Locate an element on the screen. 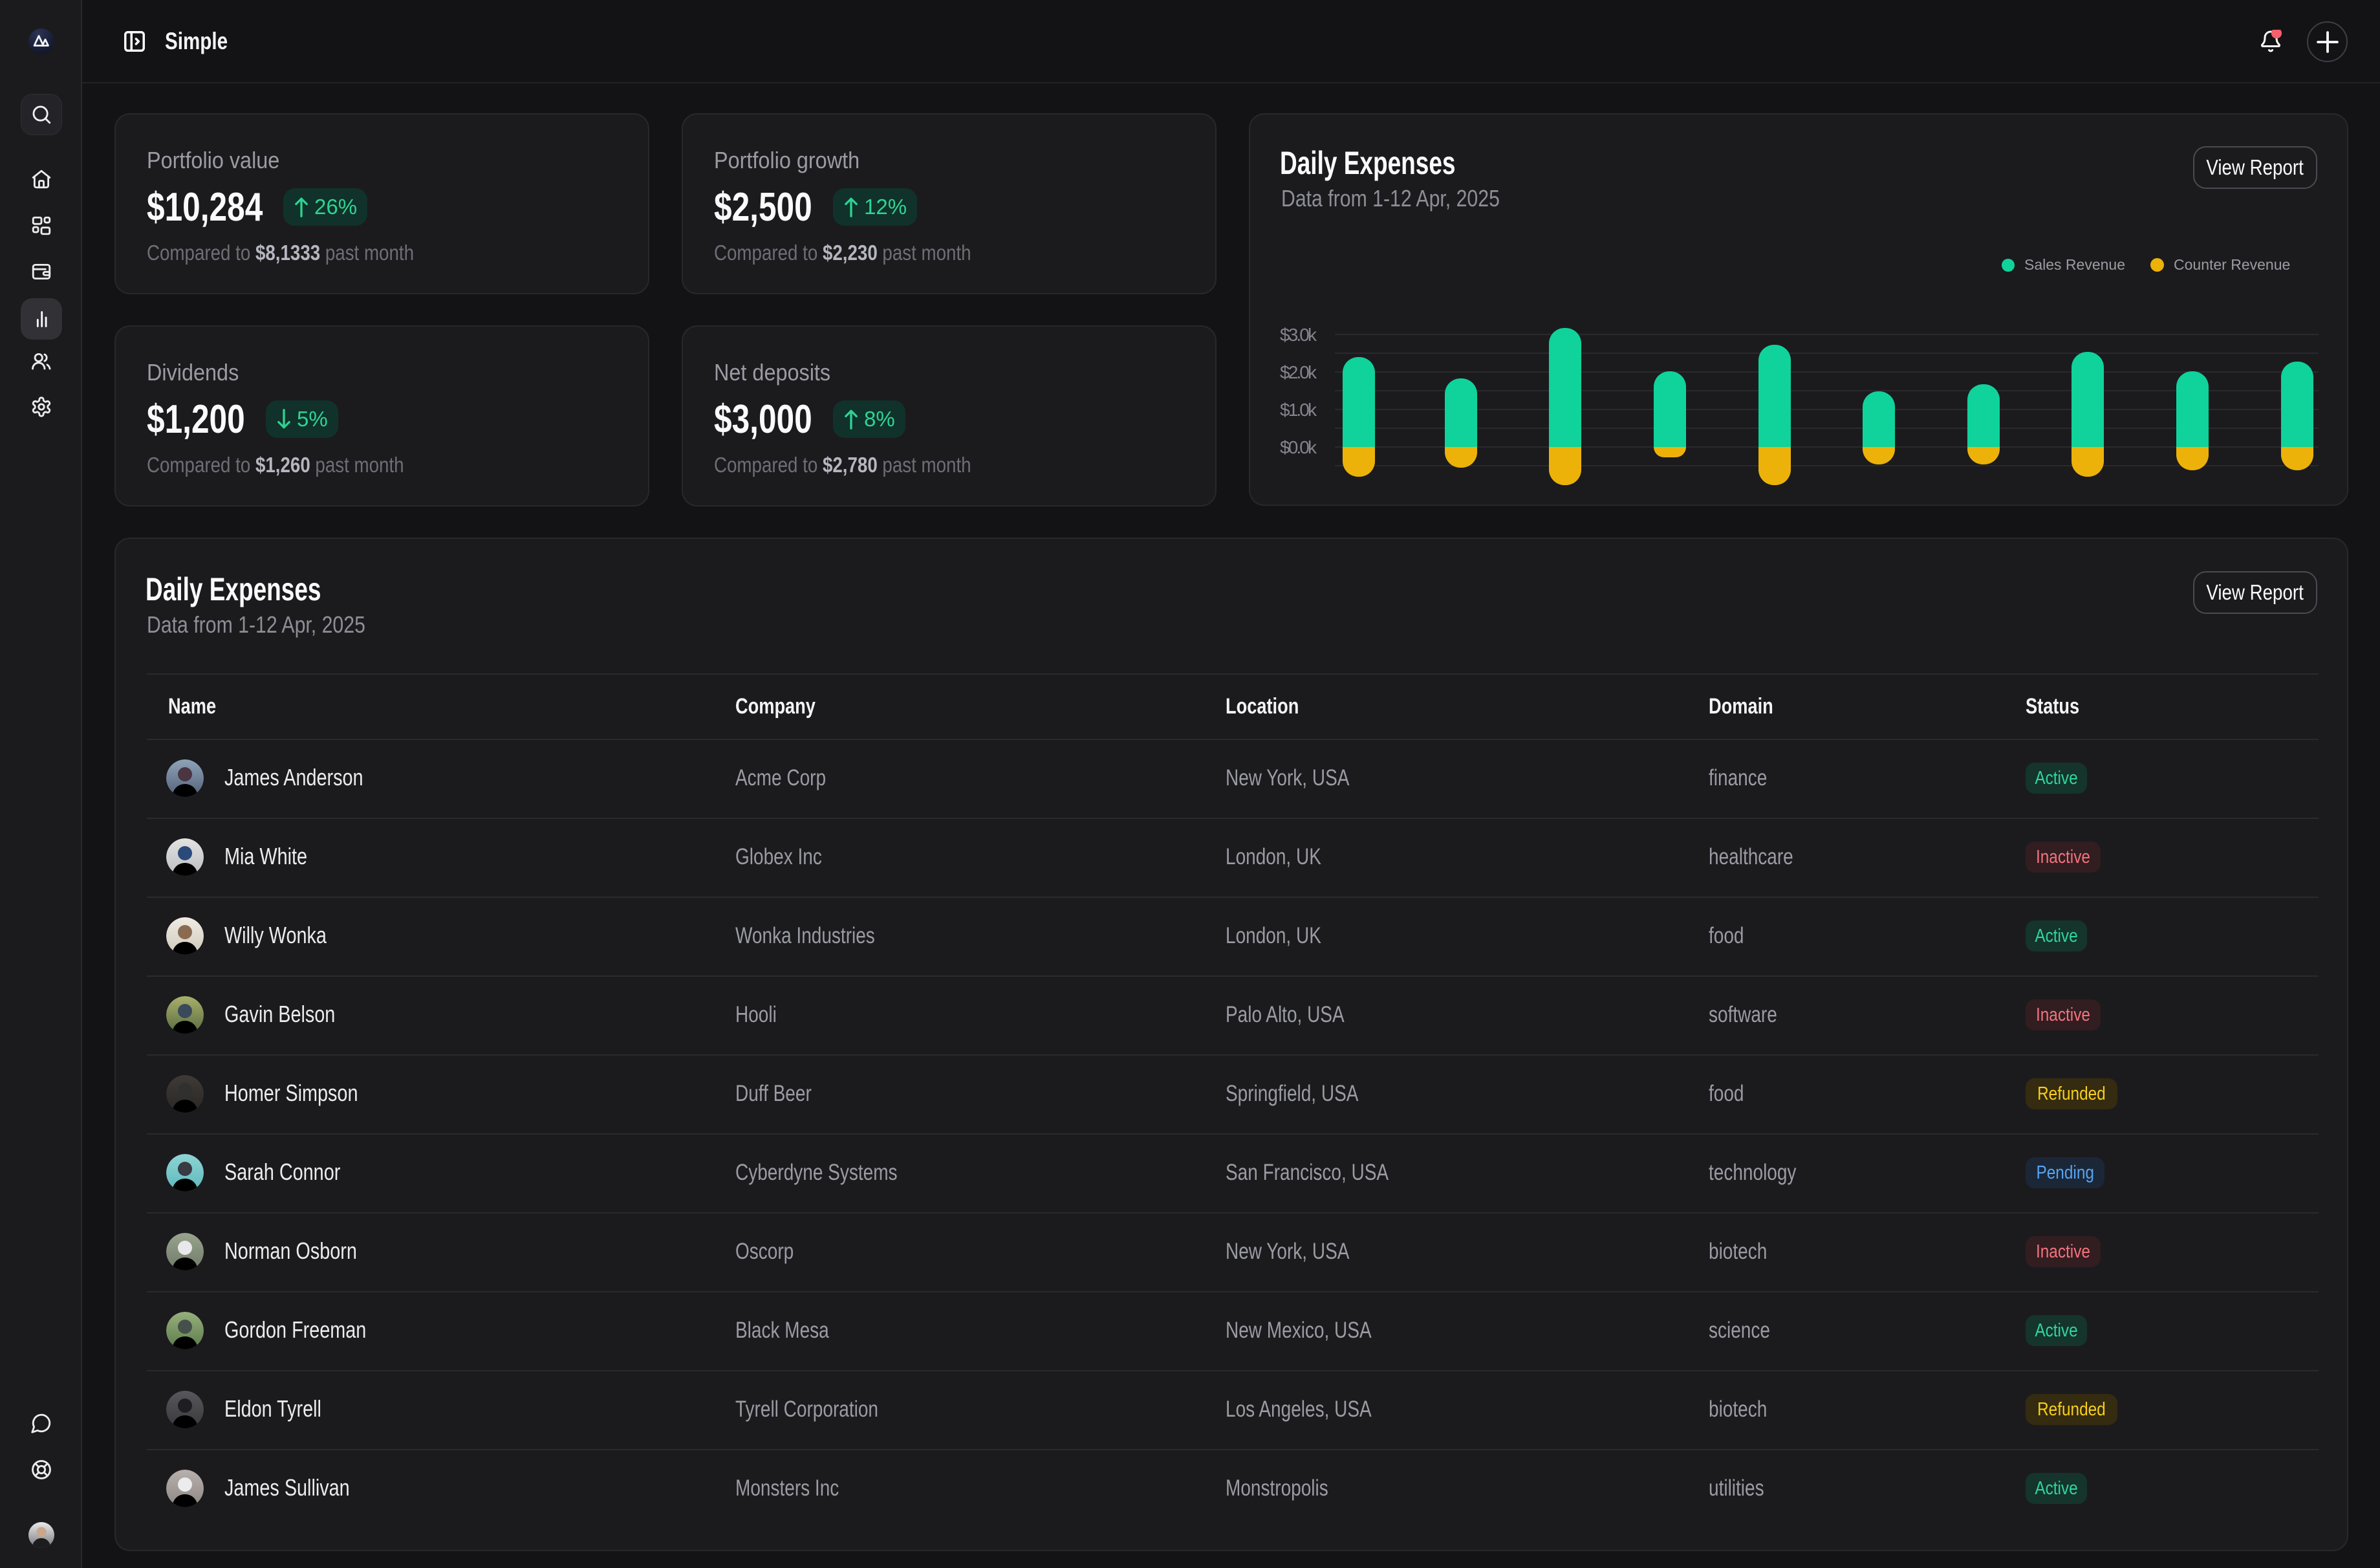 This screenshot has height=1568, width=2380. svg-text: $3.0k is located at coordinates (1298, 335).